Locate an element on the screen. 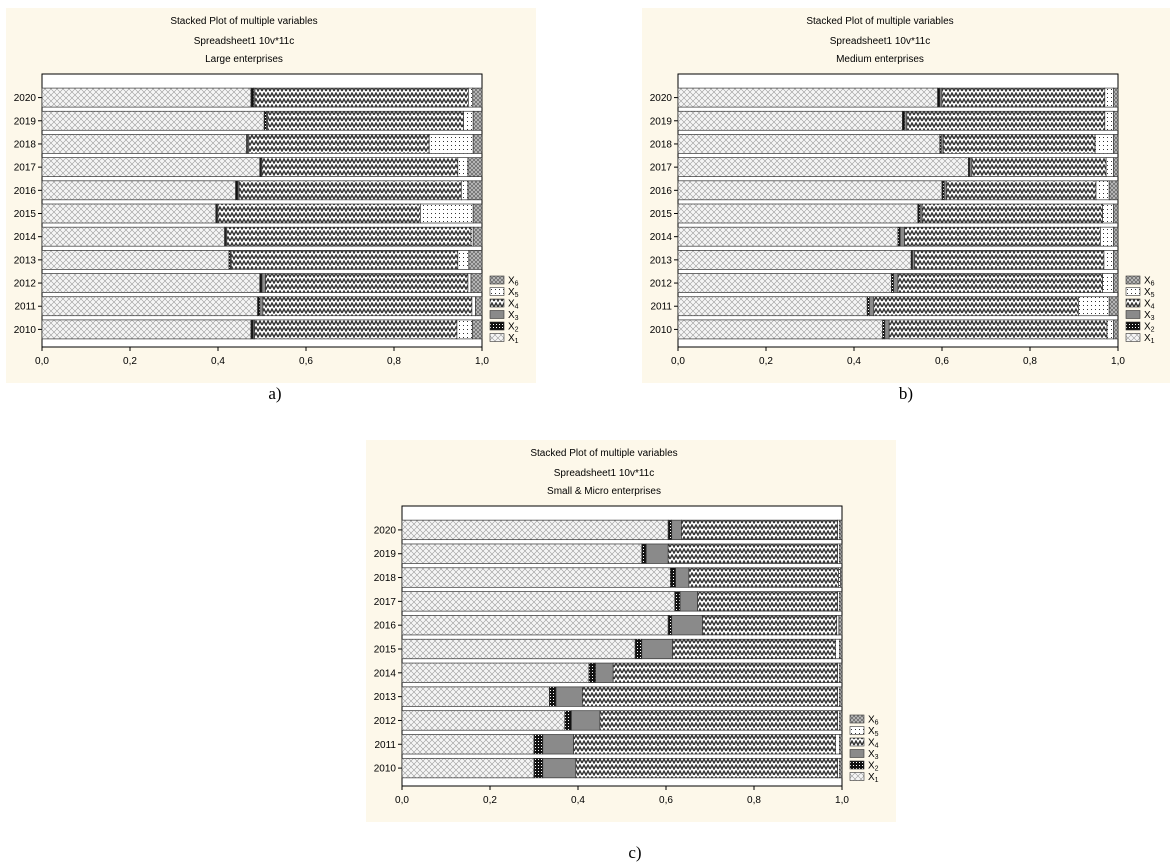 This screenshot has height=868, width=1170. bar-segment-x1-2018 is located at coordinates (144, 144).